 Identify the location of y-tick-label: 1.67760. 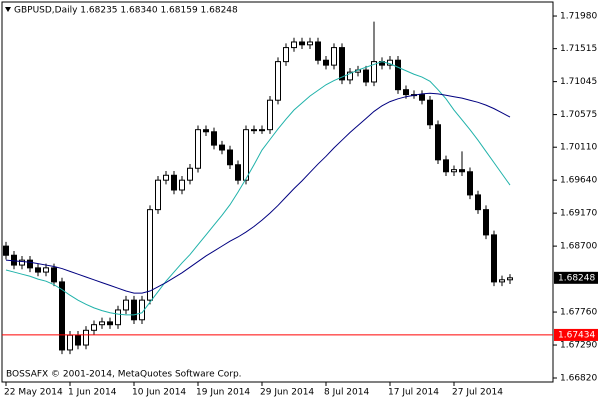
(578, 313).